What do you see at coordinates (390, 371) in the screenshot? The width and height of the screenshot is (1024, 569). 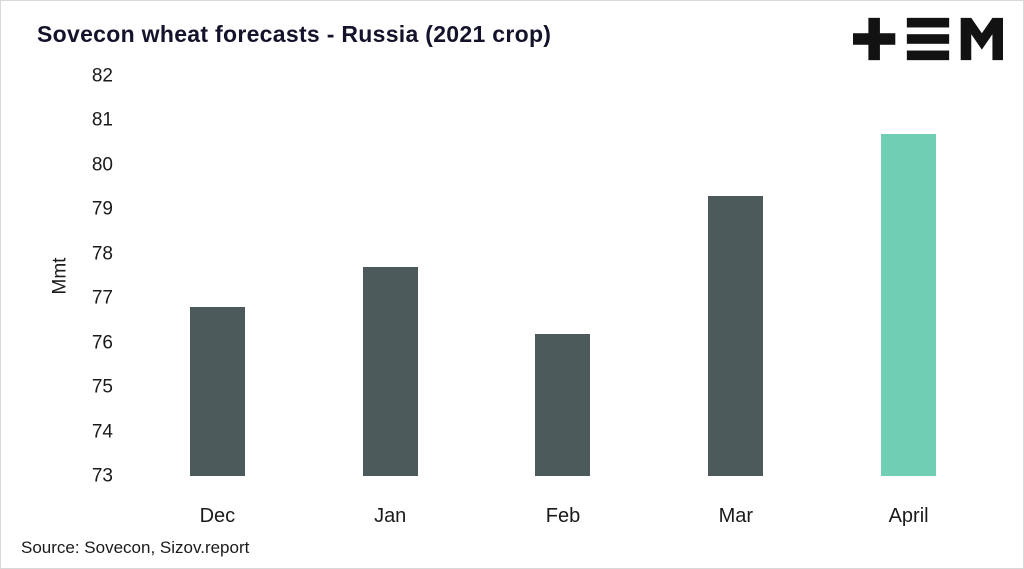 I see `bar-jan` at bounding box center [390, 371].